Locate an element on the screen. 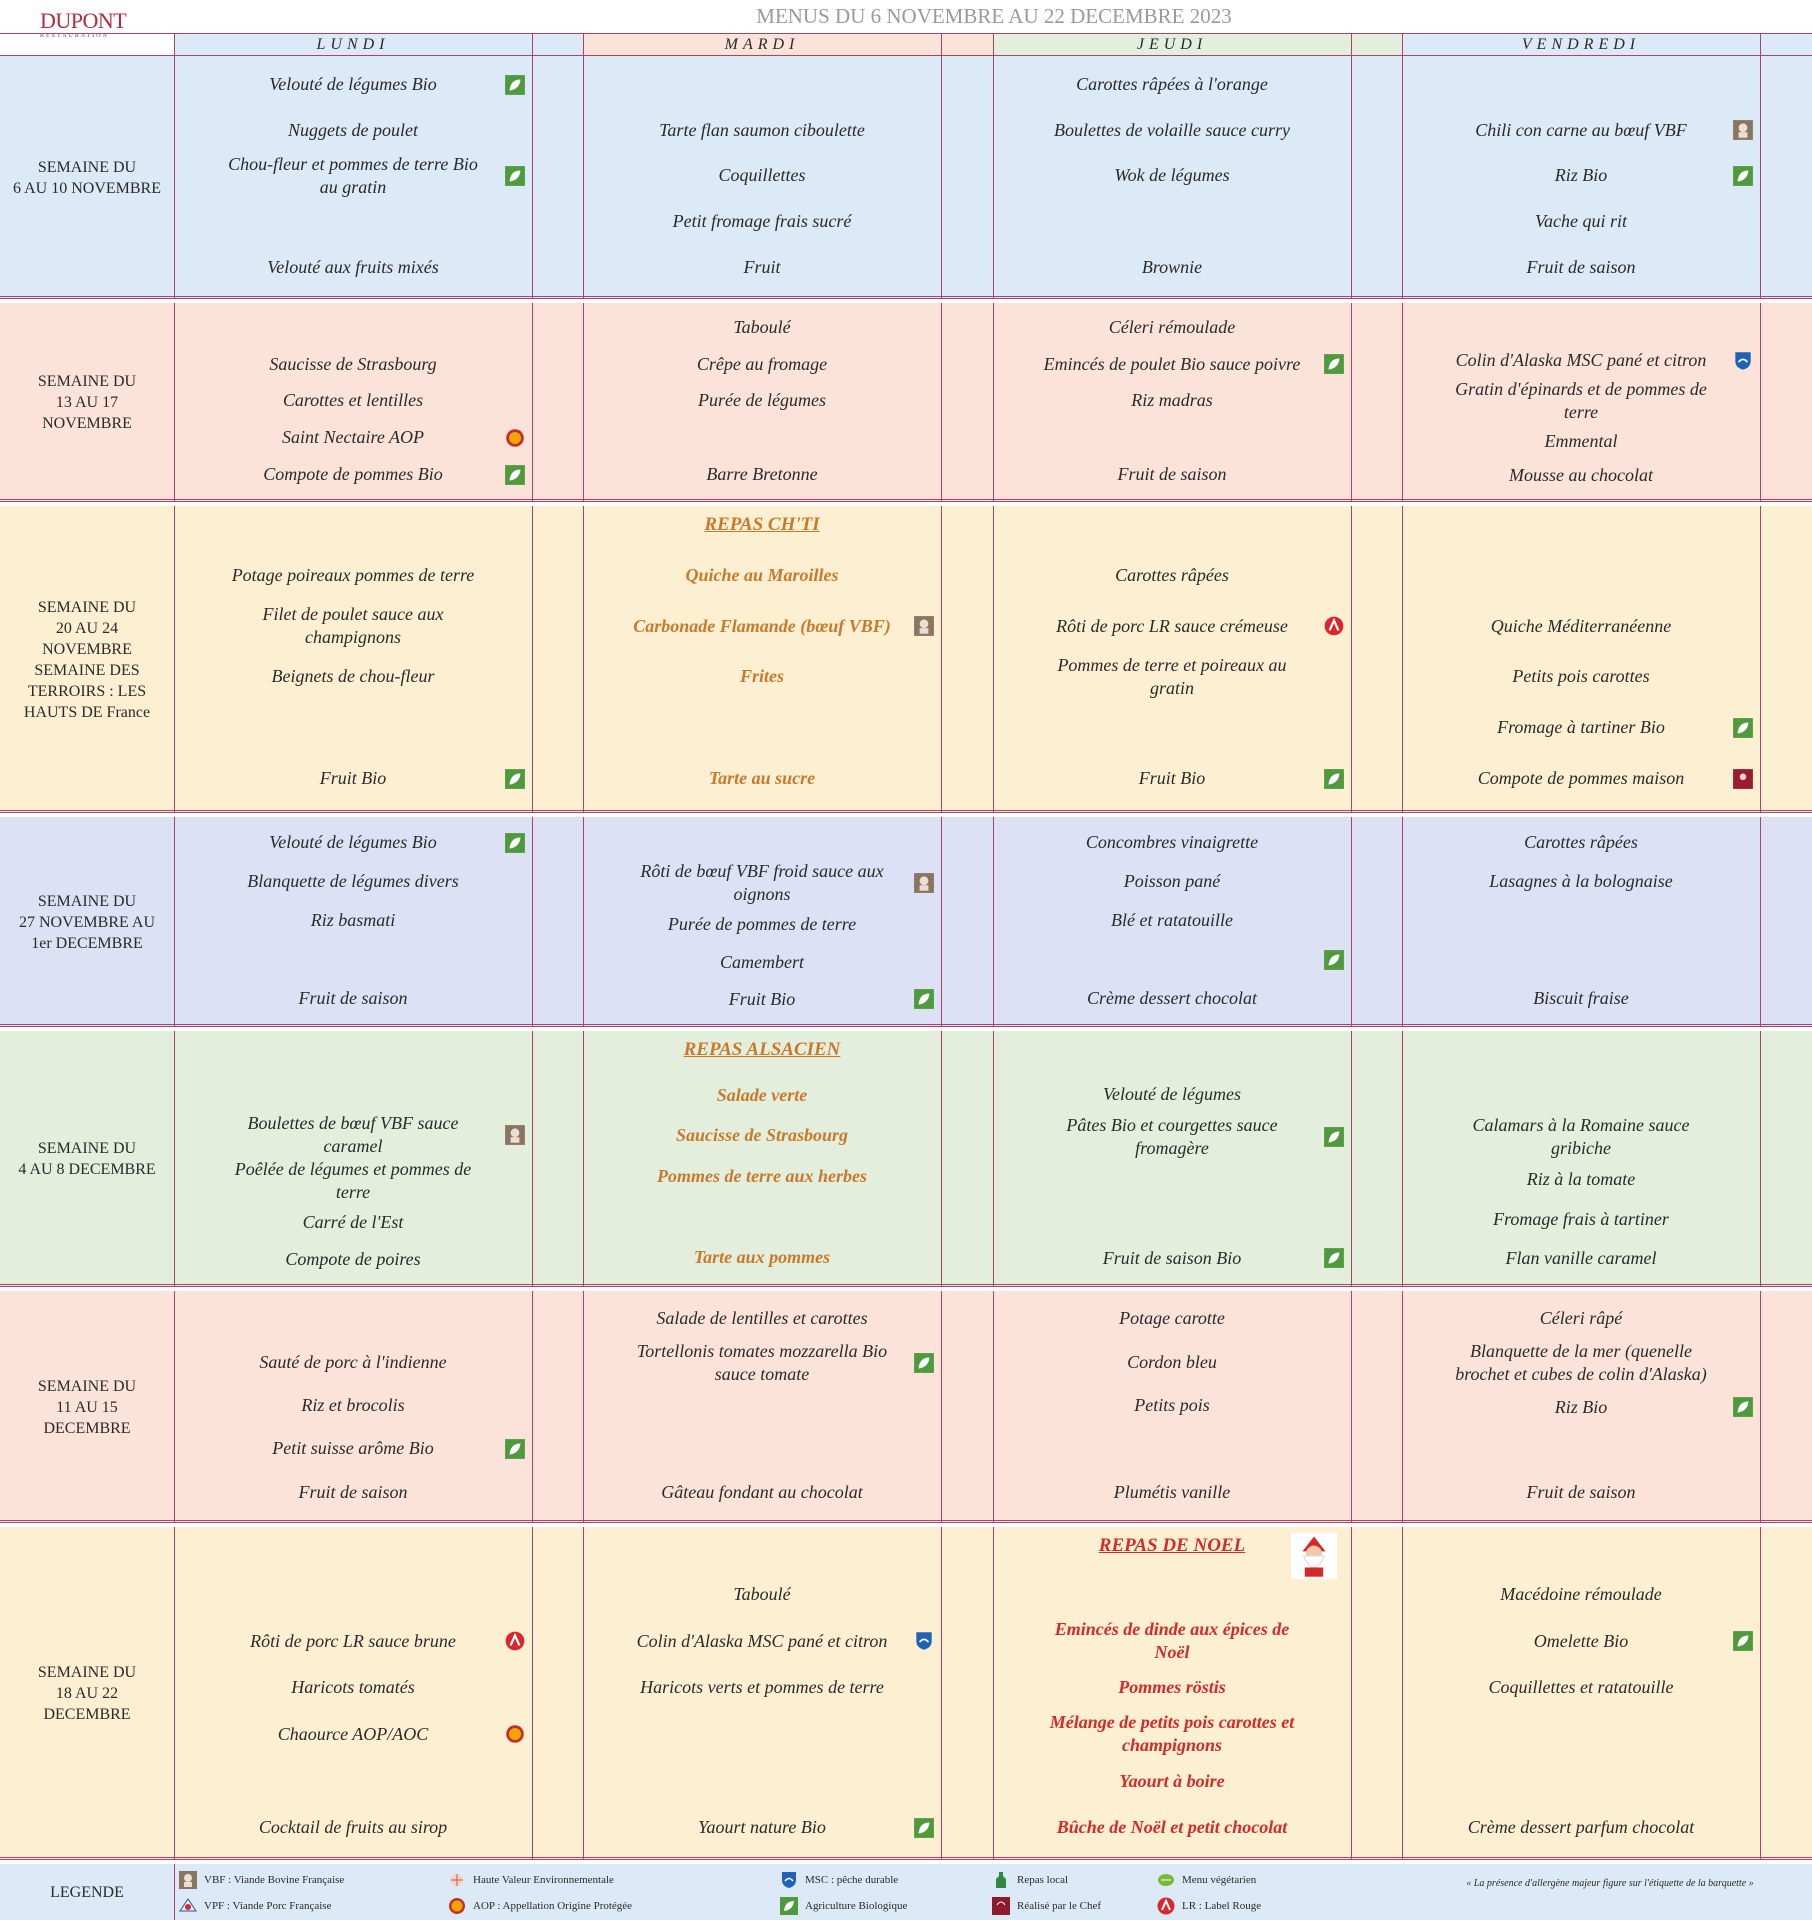 Image resolution: width=1812 pixels, height=1920 pixels. dish: Riz à la tomate is located at coordinates (1581, 1179).